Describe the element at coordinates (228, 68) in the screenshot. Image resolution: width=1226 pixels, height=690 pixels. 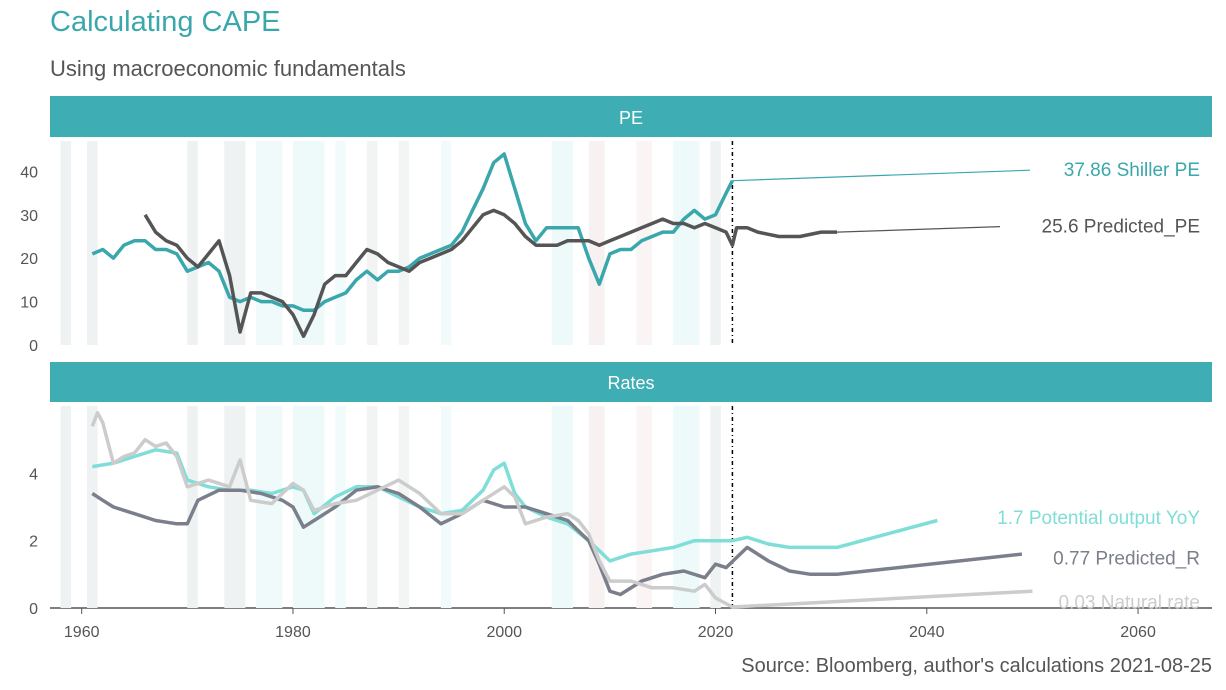
I see `chart-subtitle: Using macroeconomic fundamentals` at that location.